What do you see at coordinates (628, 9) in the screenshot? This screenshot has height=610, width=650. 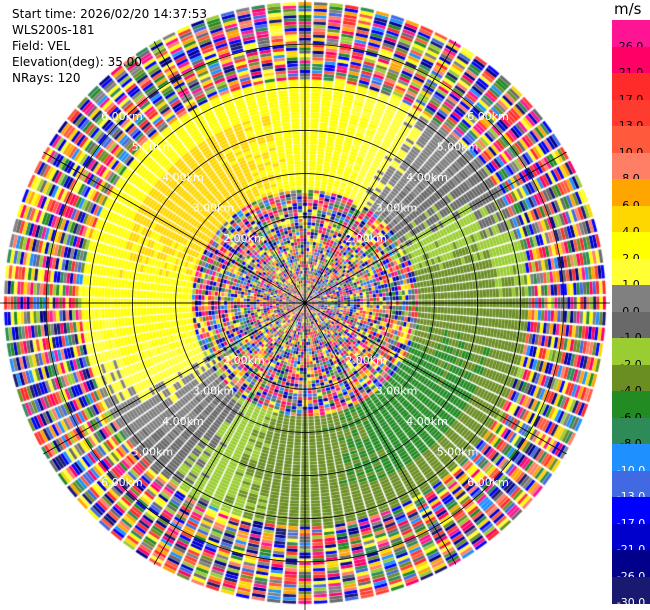 I see `colorbar-unit: m/s` at bounding box center [628, 9].